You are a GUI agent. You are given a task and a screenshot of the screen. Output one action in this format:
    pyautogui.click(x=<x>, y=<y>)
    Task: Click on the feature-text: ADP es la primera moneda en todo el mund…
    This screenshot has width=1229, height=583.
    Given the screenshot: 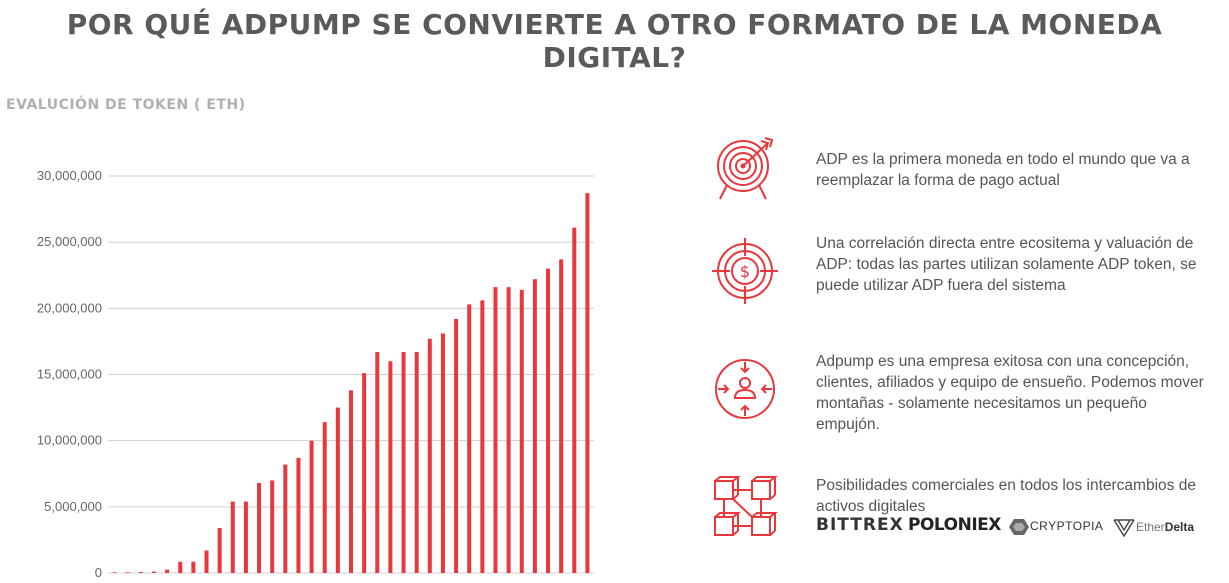 What is the action you would take?
    pyautogui.click(x=1003, y=170)
    